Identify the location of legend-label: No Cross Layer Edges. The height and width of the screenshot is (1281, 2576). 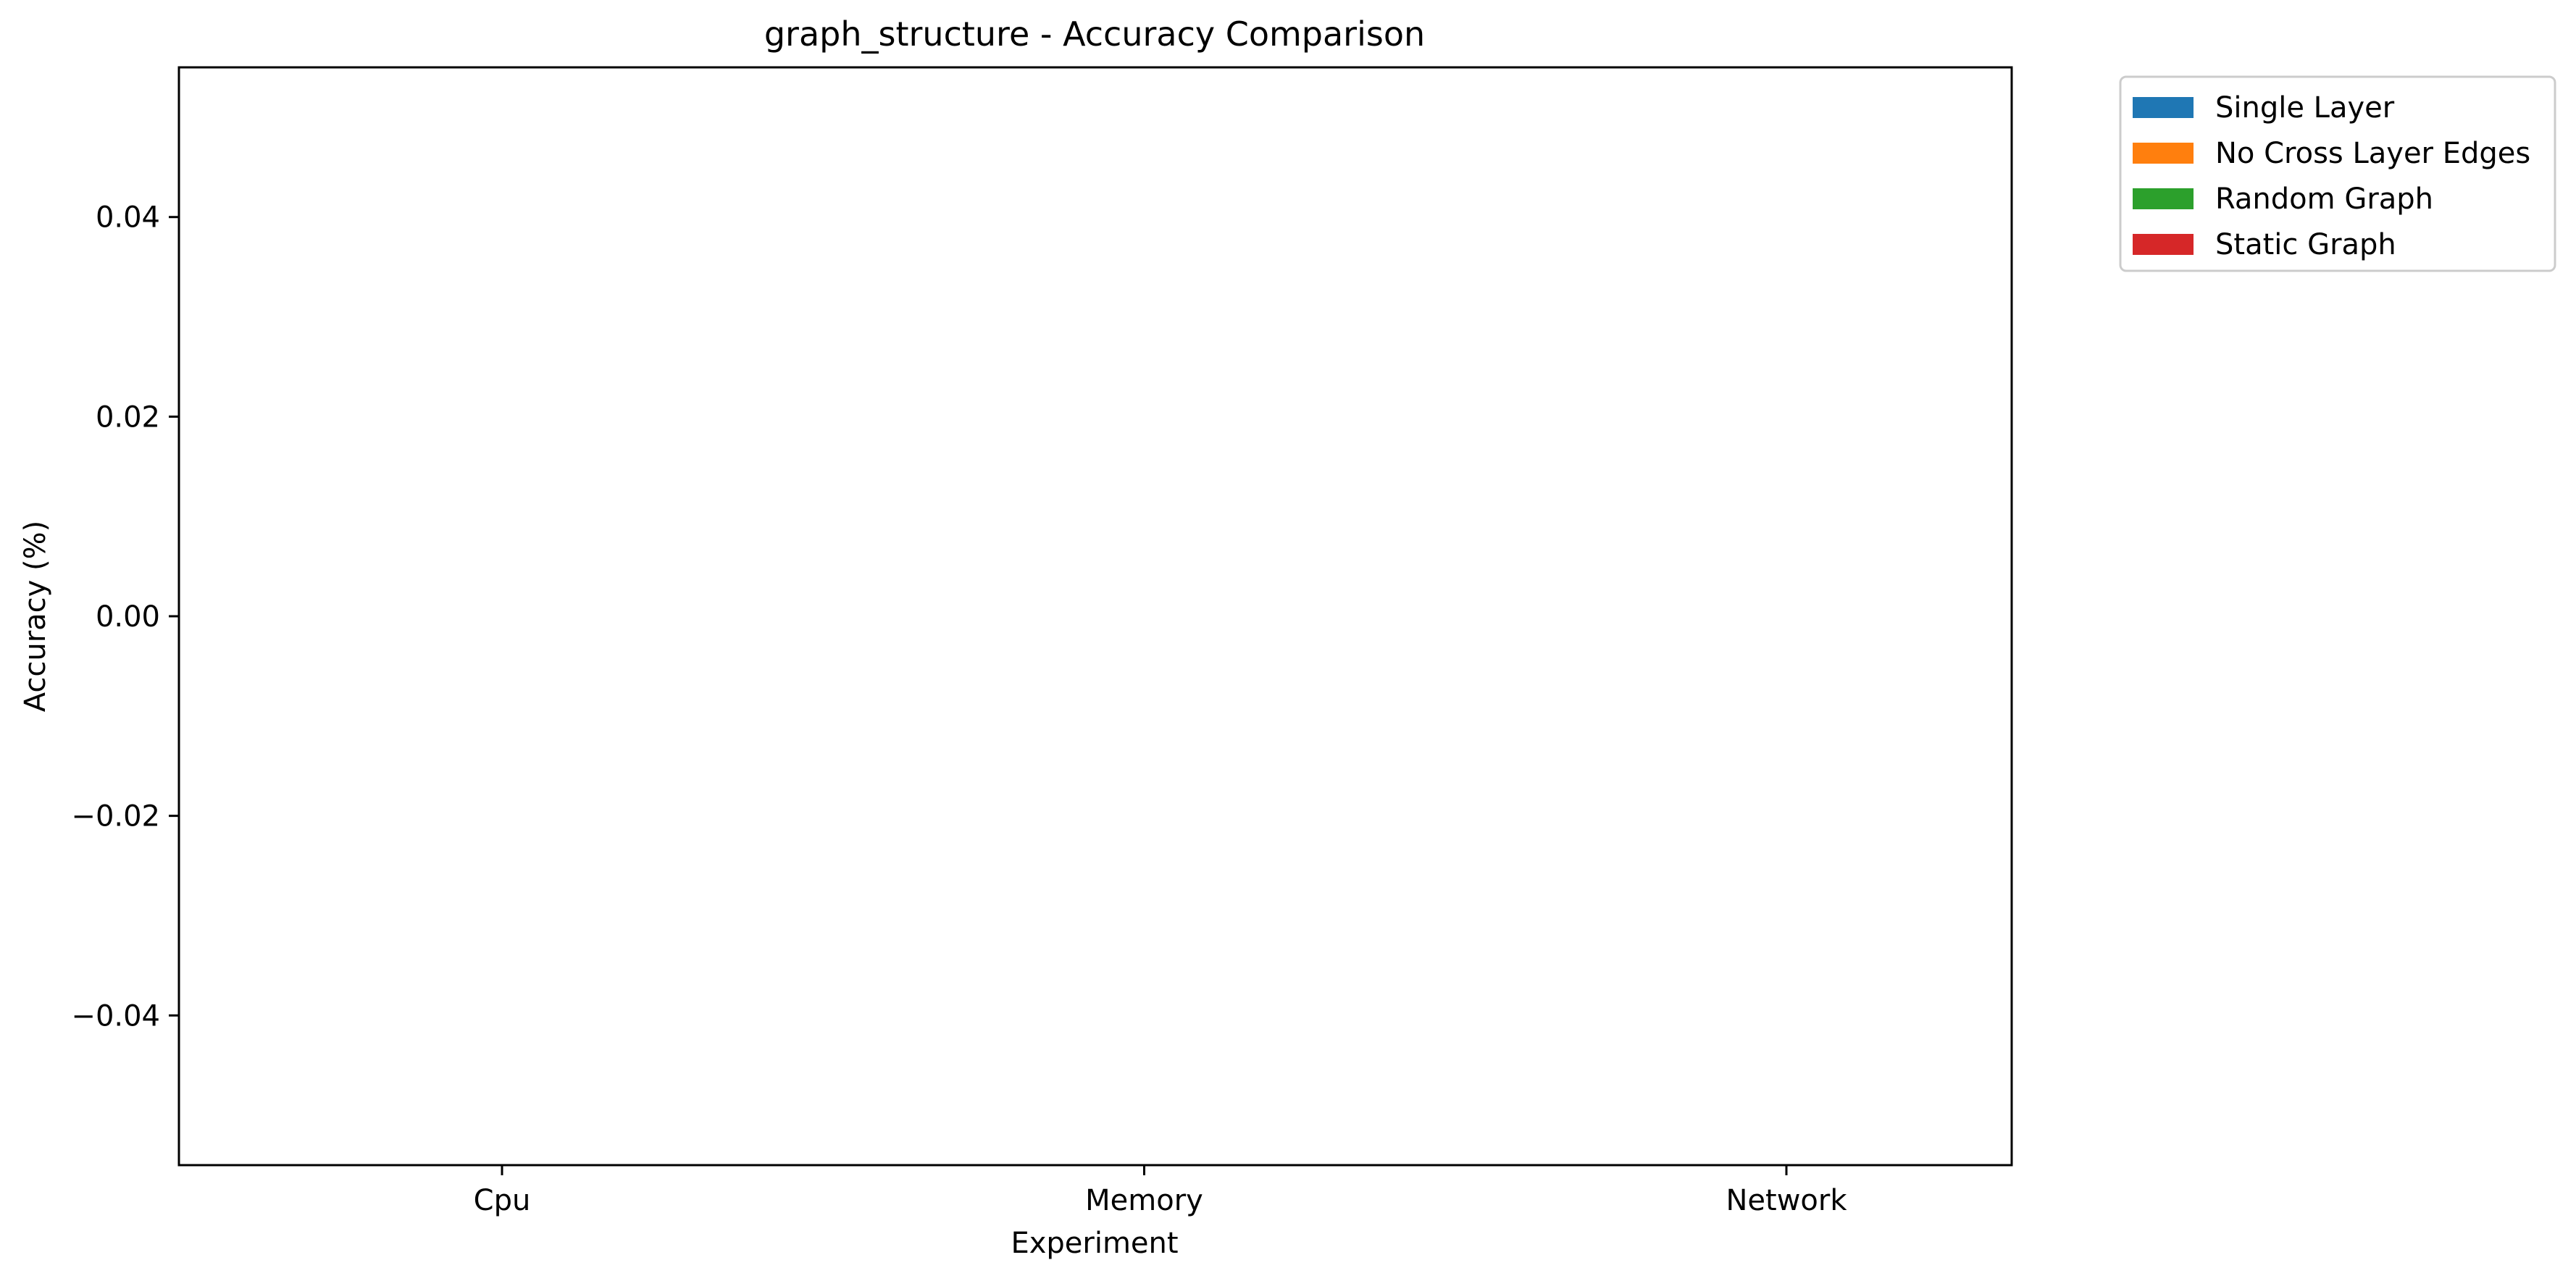
(2372, 153).